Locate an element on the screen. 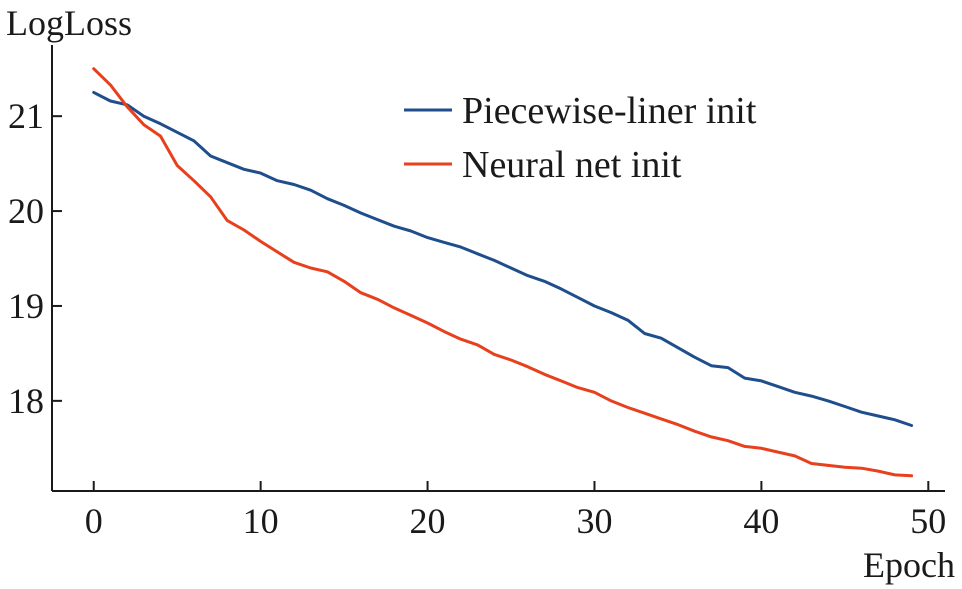 This screenshot has height=589, width=962. y-ticks: 18 19 20 21 is located at coordinates (35, 258).